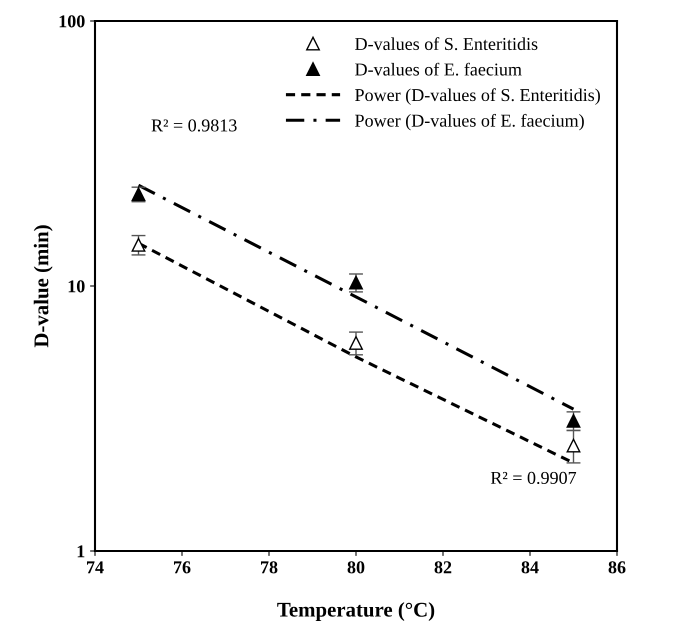 Image resolution: width=677 pixels, height=627 pixels. What do you see at coordinates (446, 43) in the screenshot?
I see `legend-label: D-values of S. Enteritidis` at bounding box center [446, 43].